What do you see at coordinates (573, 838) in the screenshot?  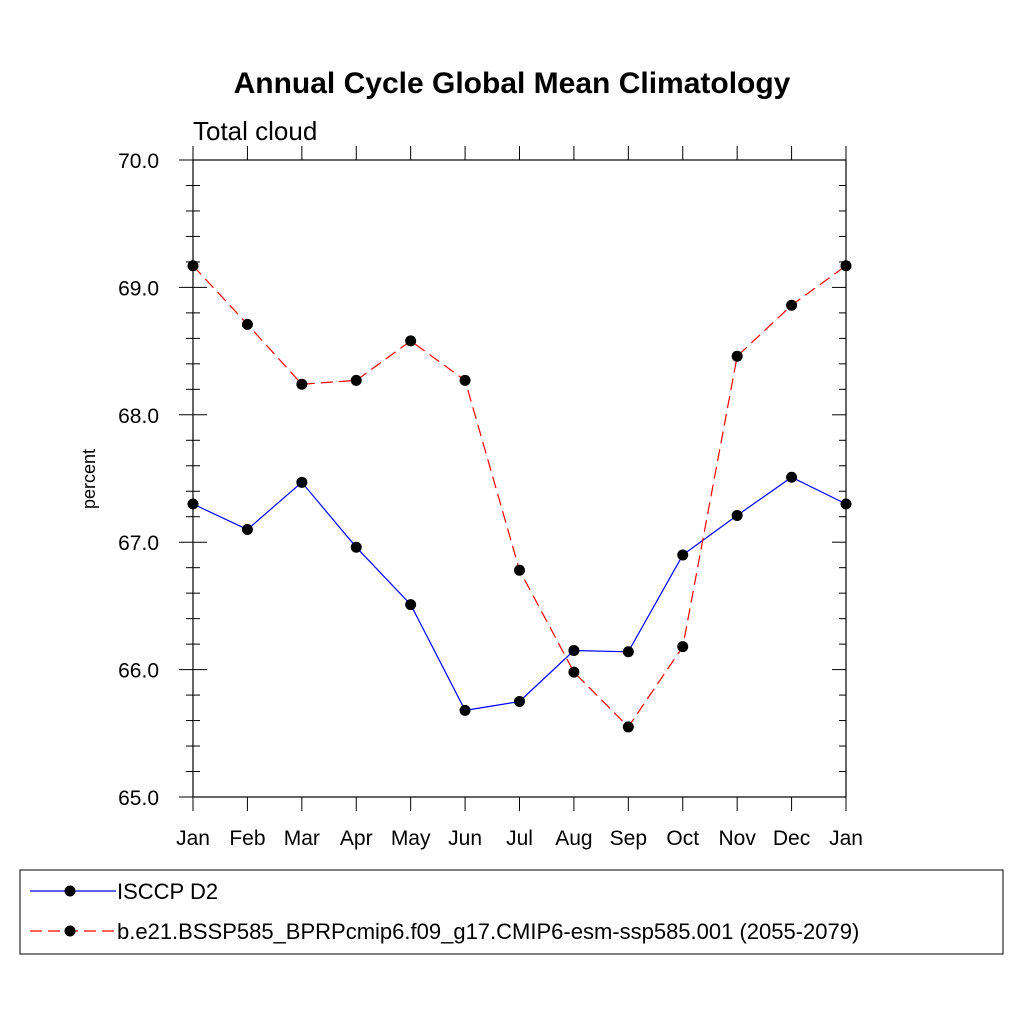 I see `x-tick-label: Aug` at bounding box center [573, 838].